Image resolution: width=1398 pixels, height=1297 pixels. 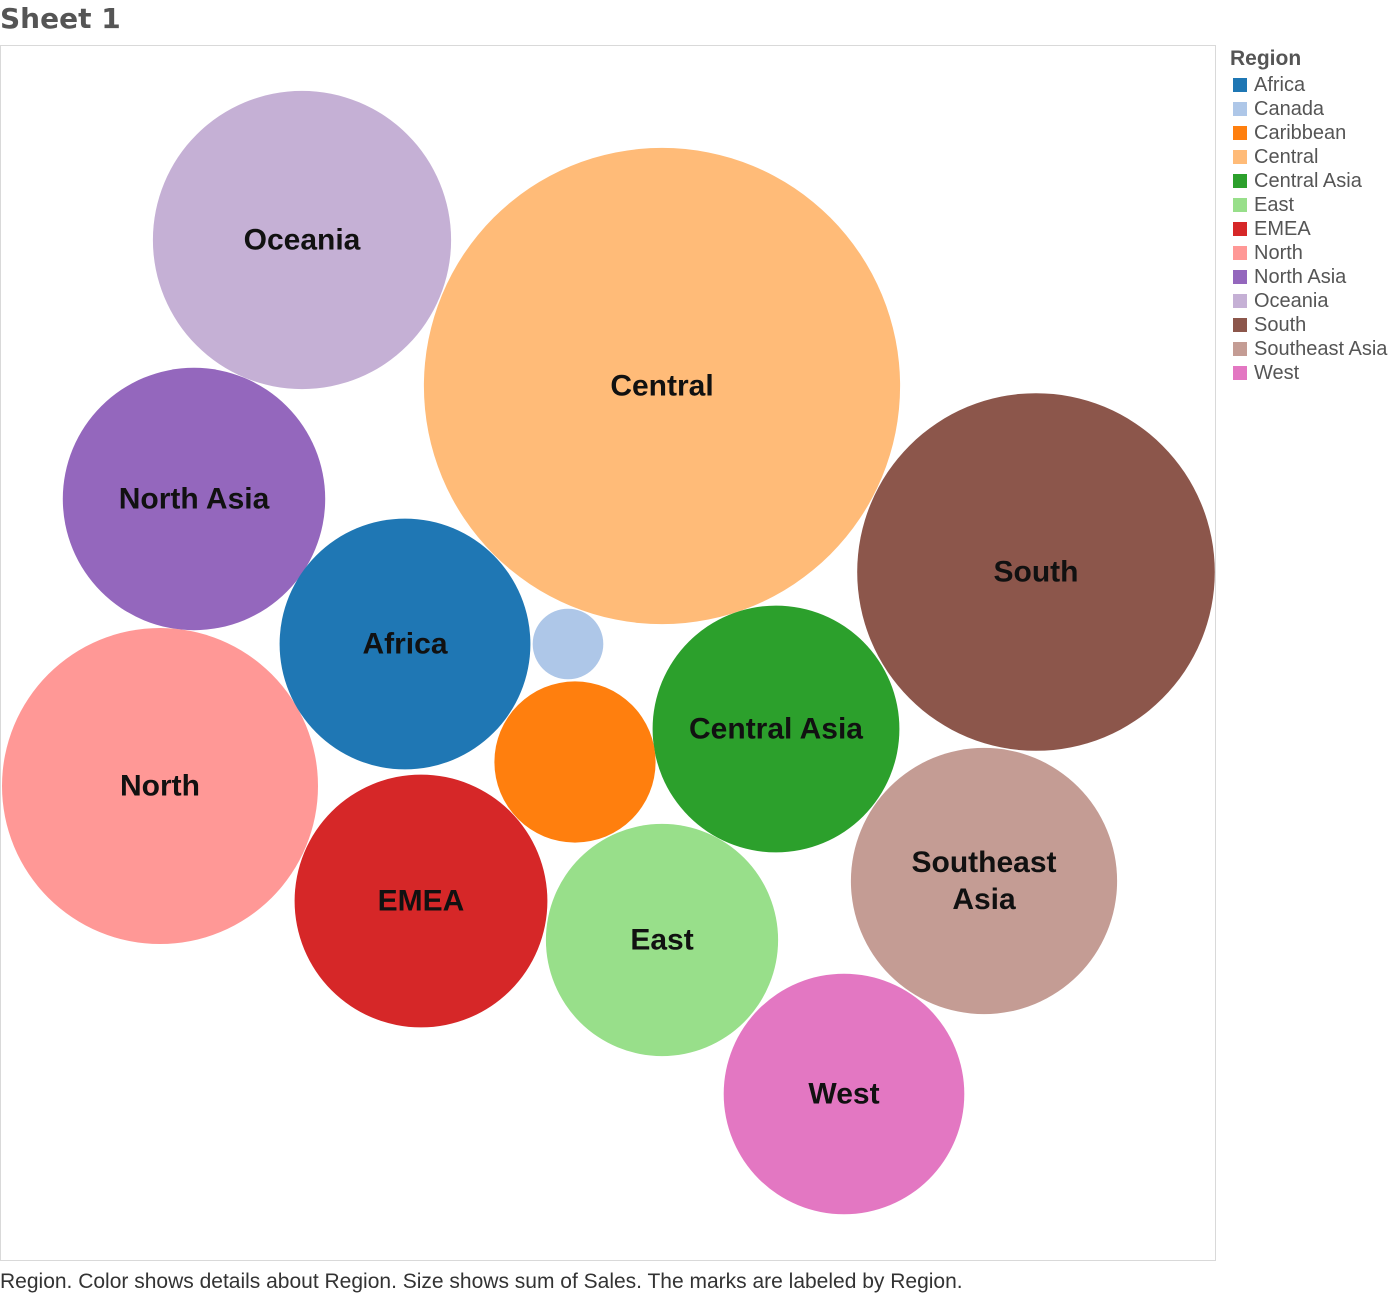 I want to click on legend-item-emea: EMEA, so click(x=1308, y=229).